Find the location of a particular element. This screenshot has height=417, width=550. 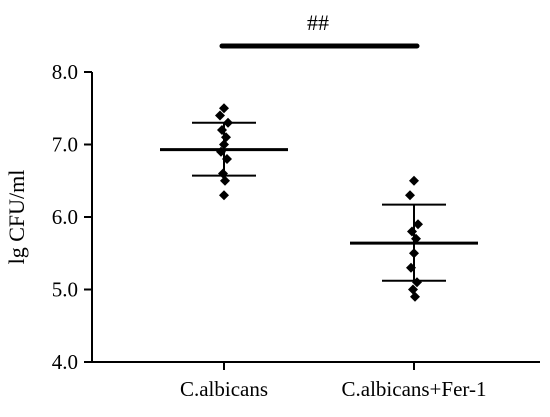

y-axis-ticks: 4.0 5.0 6.0 7.0 8.0 is located at coordinates (72, 217).